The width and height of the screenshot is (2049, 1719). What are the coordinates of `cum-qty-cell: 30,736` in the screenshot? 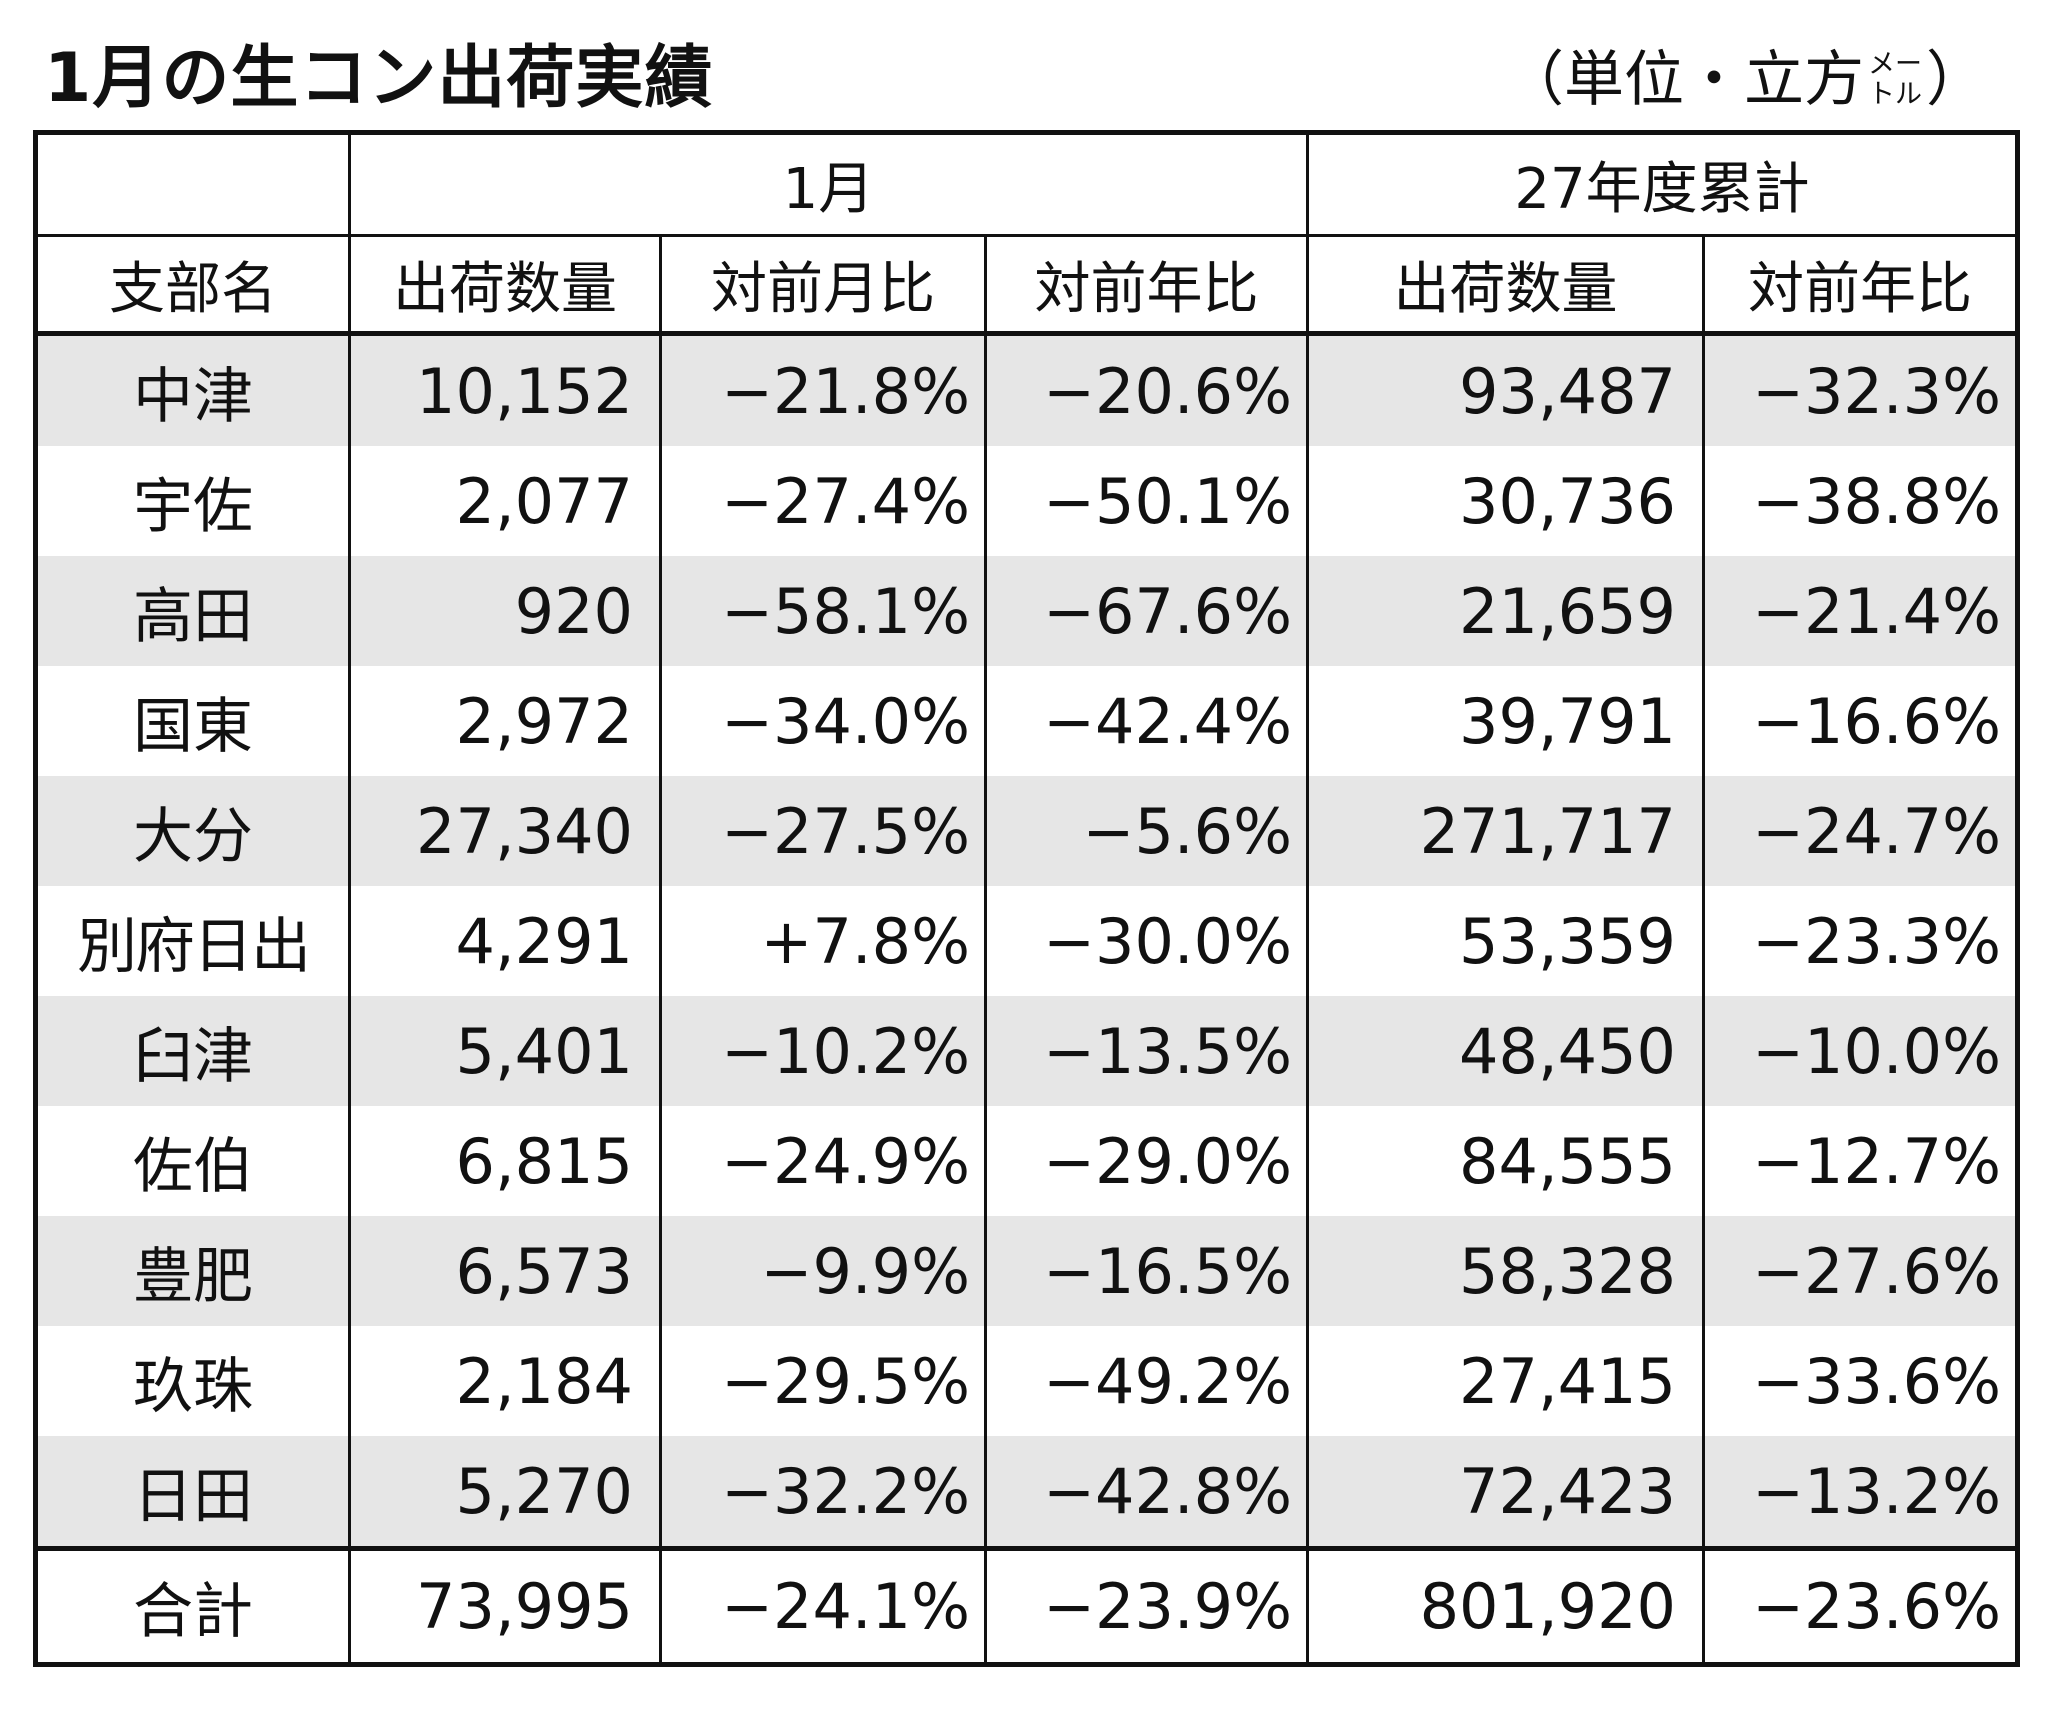 It's located at (1505, 501).